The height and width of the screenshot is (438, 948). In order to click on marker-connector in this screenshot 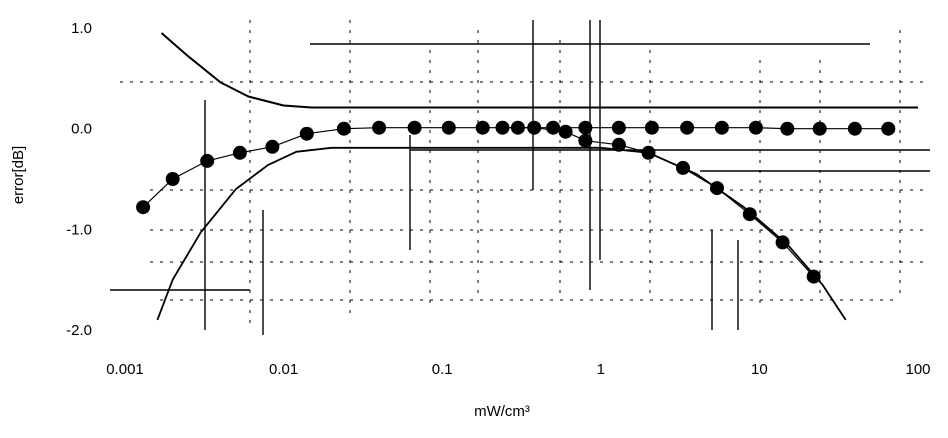, I will do `click(515, 167)`.